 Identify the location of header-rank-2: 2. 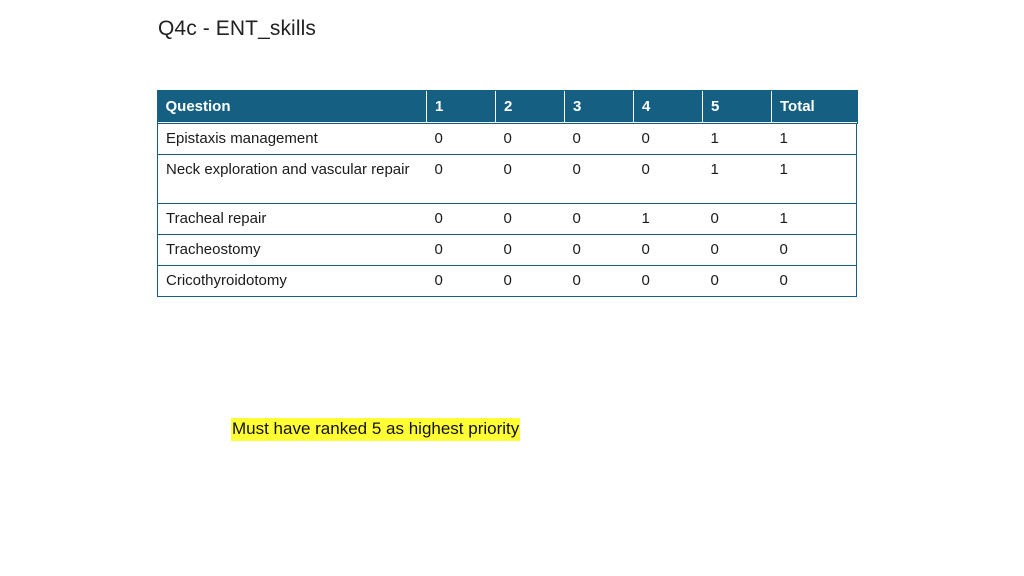
(530, 107).